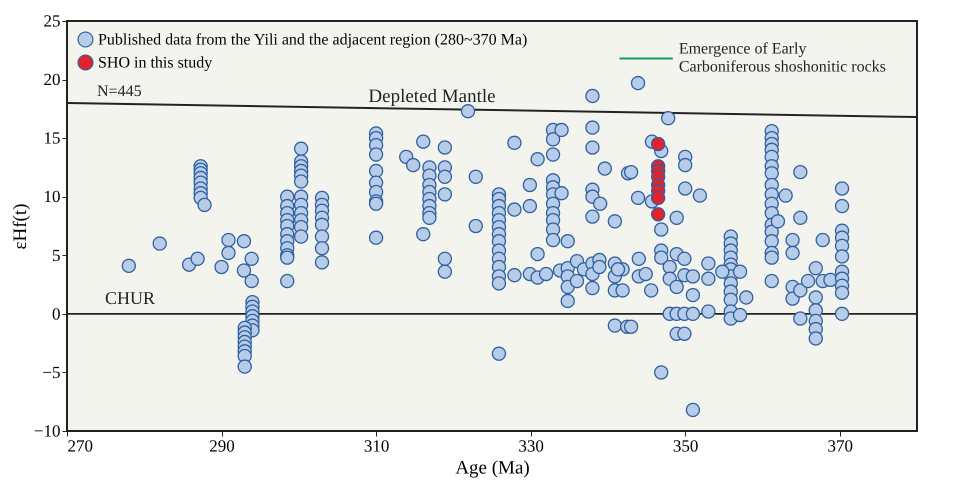  What do you see at coordinates (56, 314) in the screenshot?
I see `y-tick-label: 0` at bounding box center [56, 314].